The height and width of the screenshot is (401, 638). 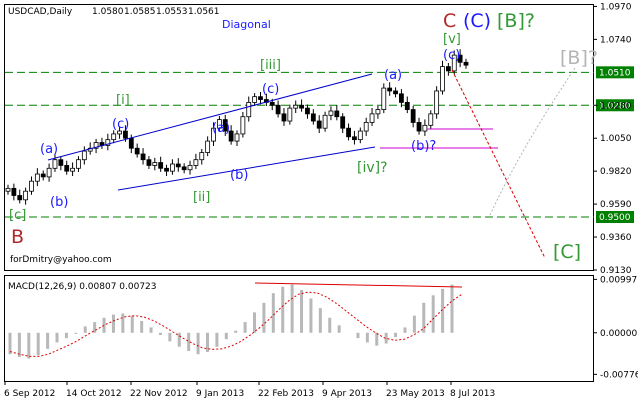 I want to click on macd-histogram, so click(x=231, y=321).